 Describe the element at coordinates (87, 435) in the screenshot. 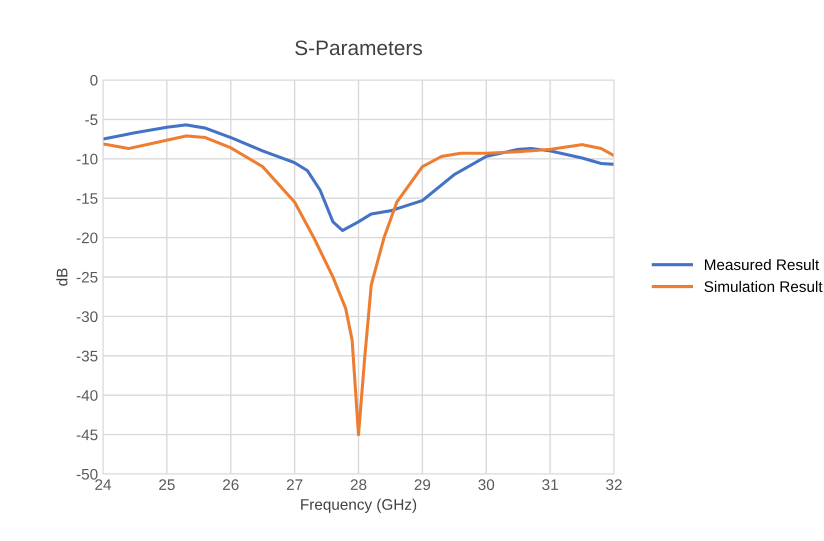

I see `y-tick-label: -45` at that location.